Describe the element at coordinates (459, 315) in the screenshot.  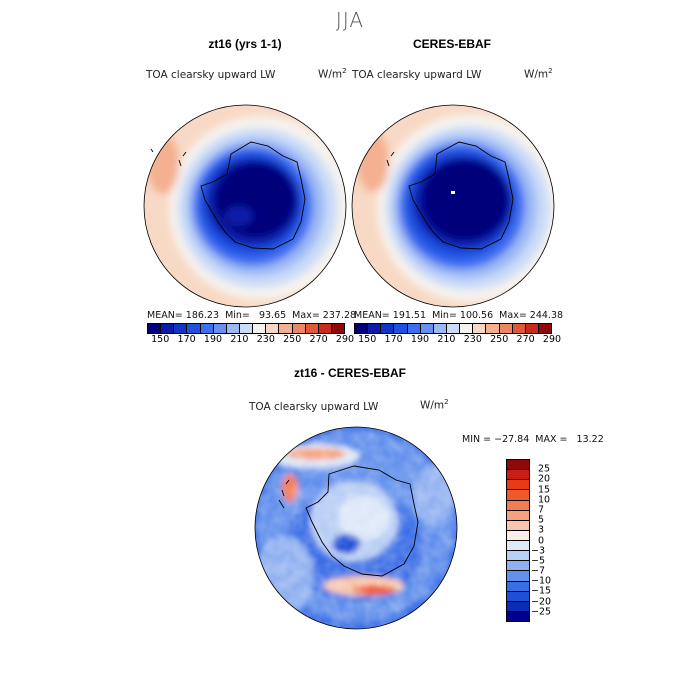
I see `stats-obs: MEAN= 191.51 Min= 100.56 Max= 244.38` at that location.